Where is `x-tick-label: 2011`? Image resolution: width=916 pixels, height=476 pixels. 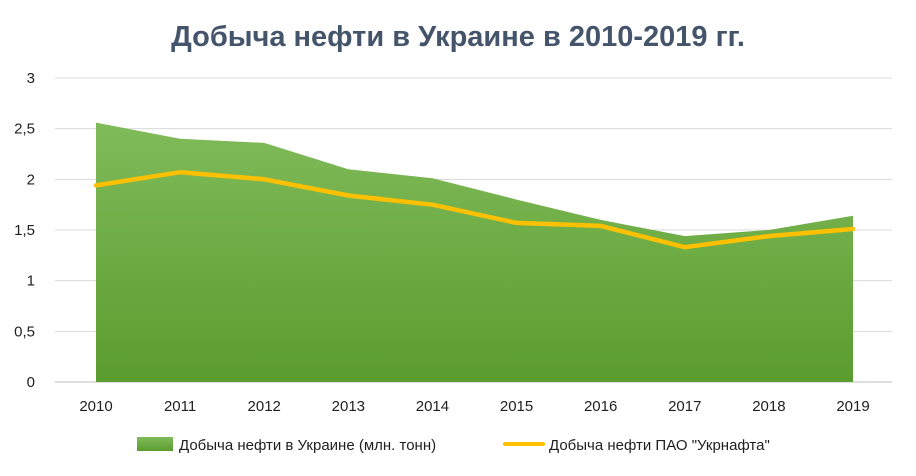 x-tick-label: 2011 is located at coordinates (180, 406).